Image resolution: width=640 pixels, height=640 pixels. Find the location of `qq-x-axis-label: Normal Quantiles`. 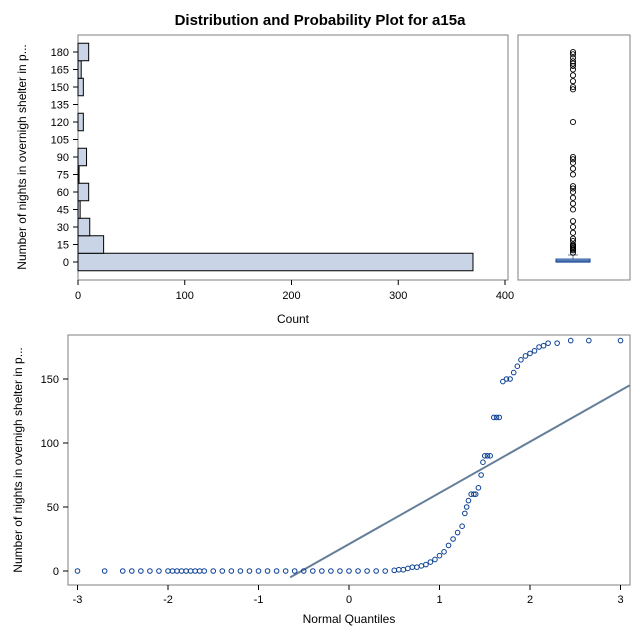

qq-x-axis-label: Normal Quantiles is located at coordinates (349, 619).